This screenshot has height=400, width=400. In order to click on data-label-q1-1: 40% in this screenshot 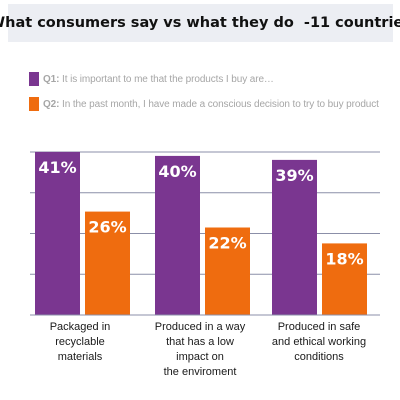, I will do `click(177, 171)`.